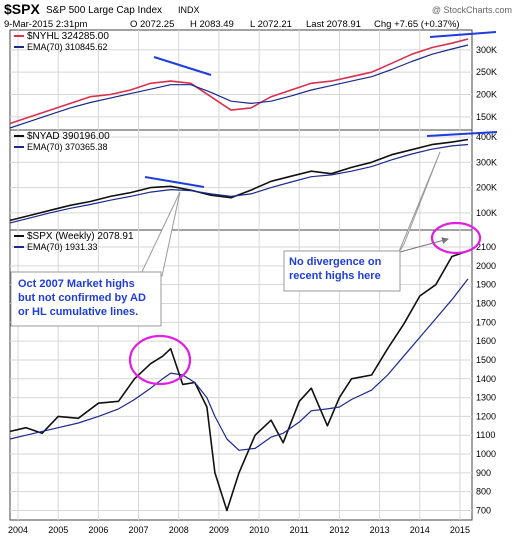 This screenshot has height=543, width=516. Describe the element at coordinates (463, 34) in the screenshot. I see `nyhl-2015-trendline` at that location.